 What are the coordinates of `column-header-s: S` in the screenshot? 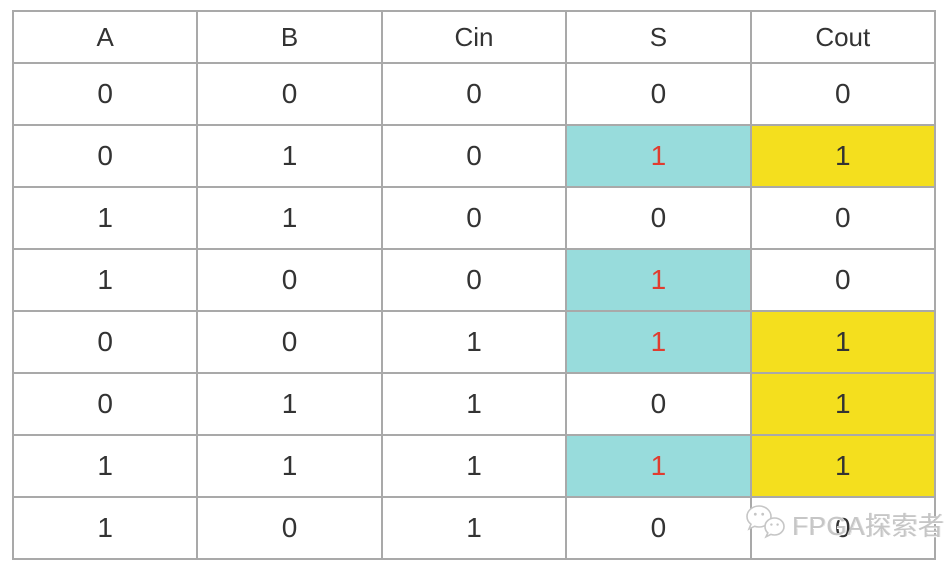 It's located at (658, 37).